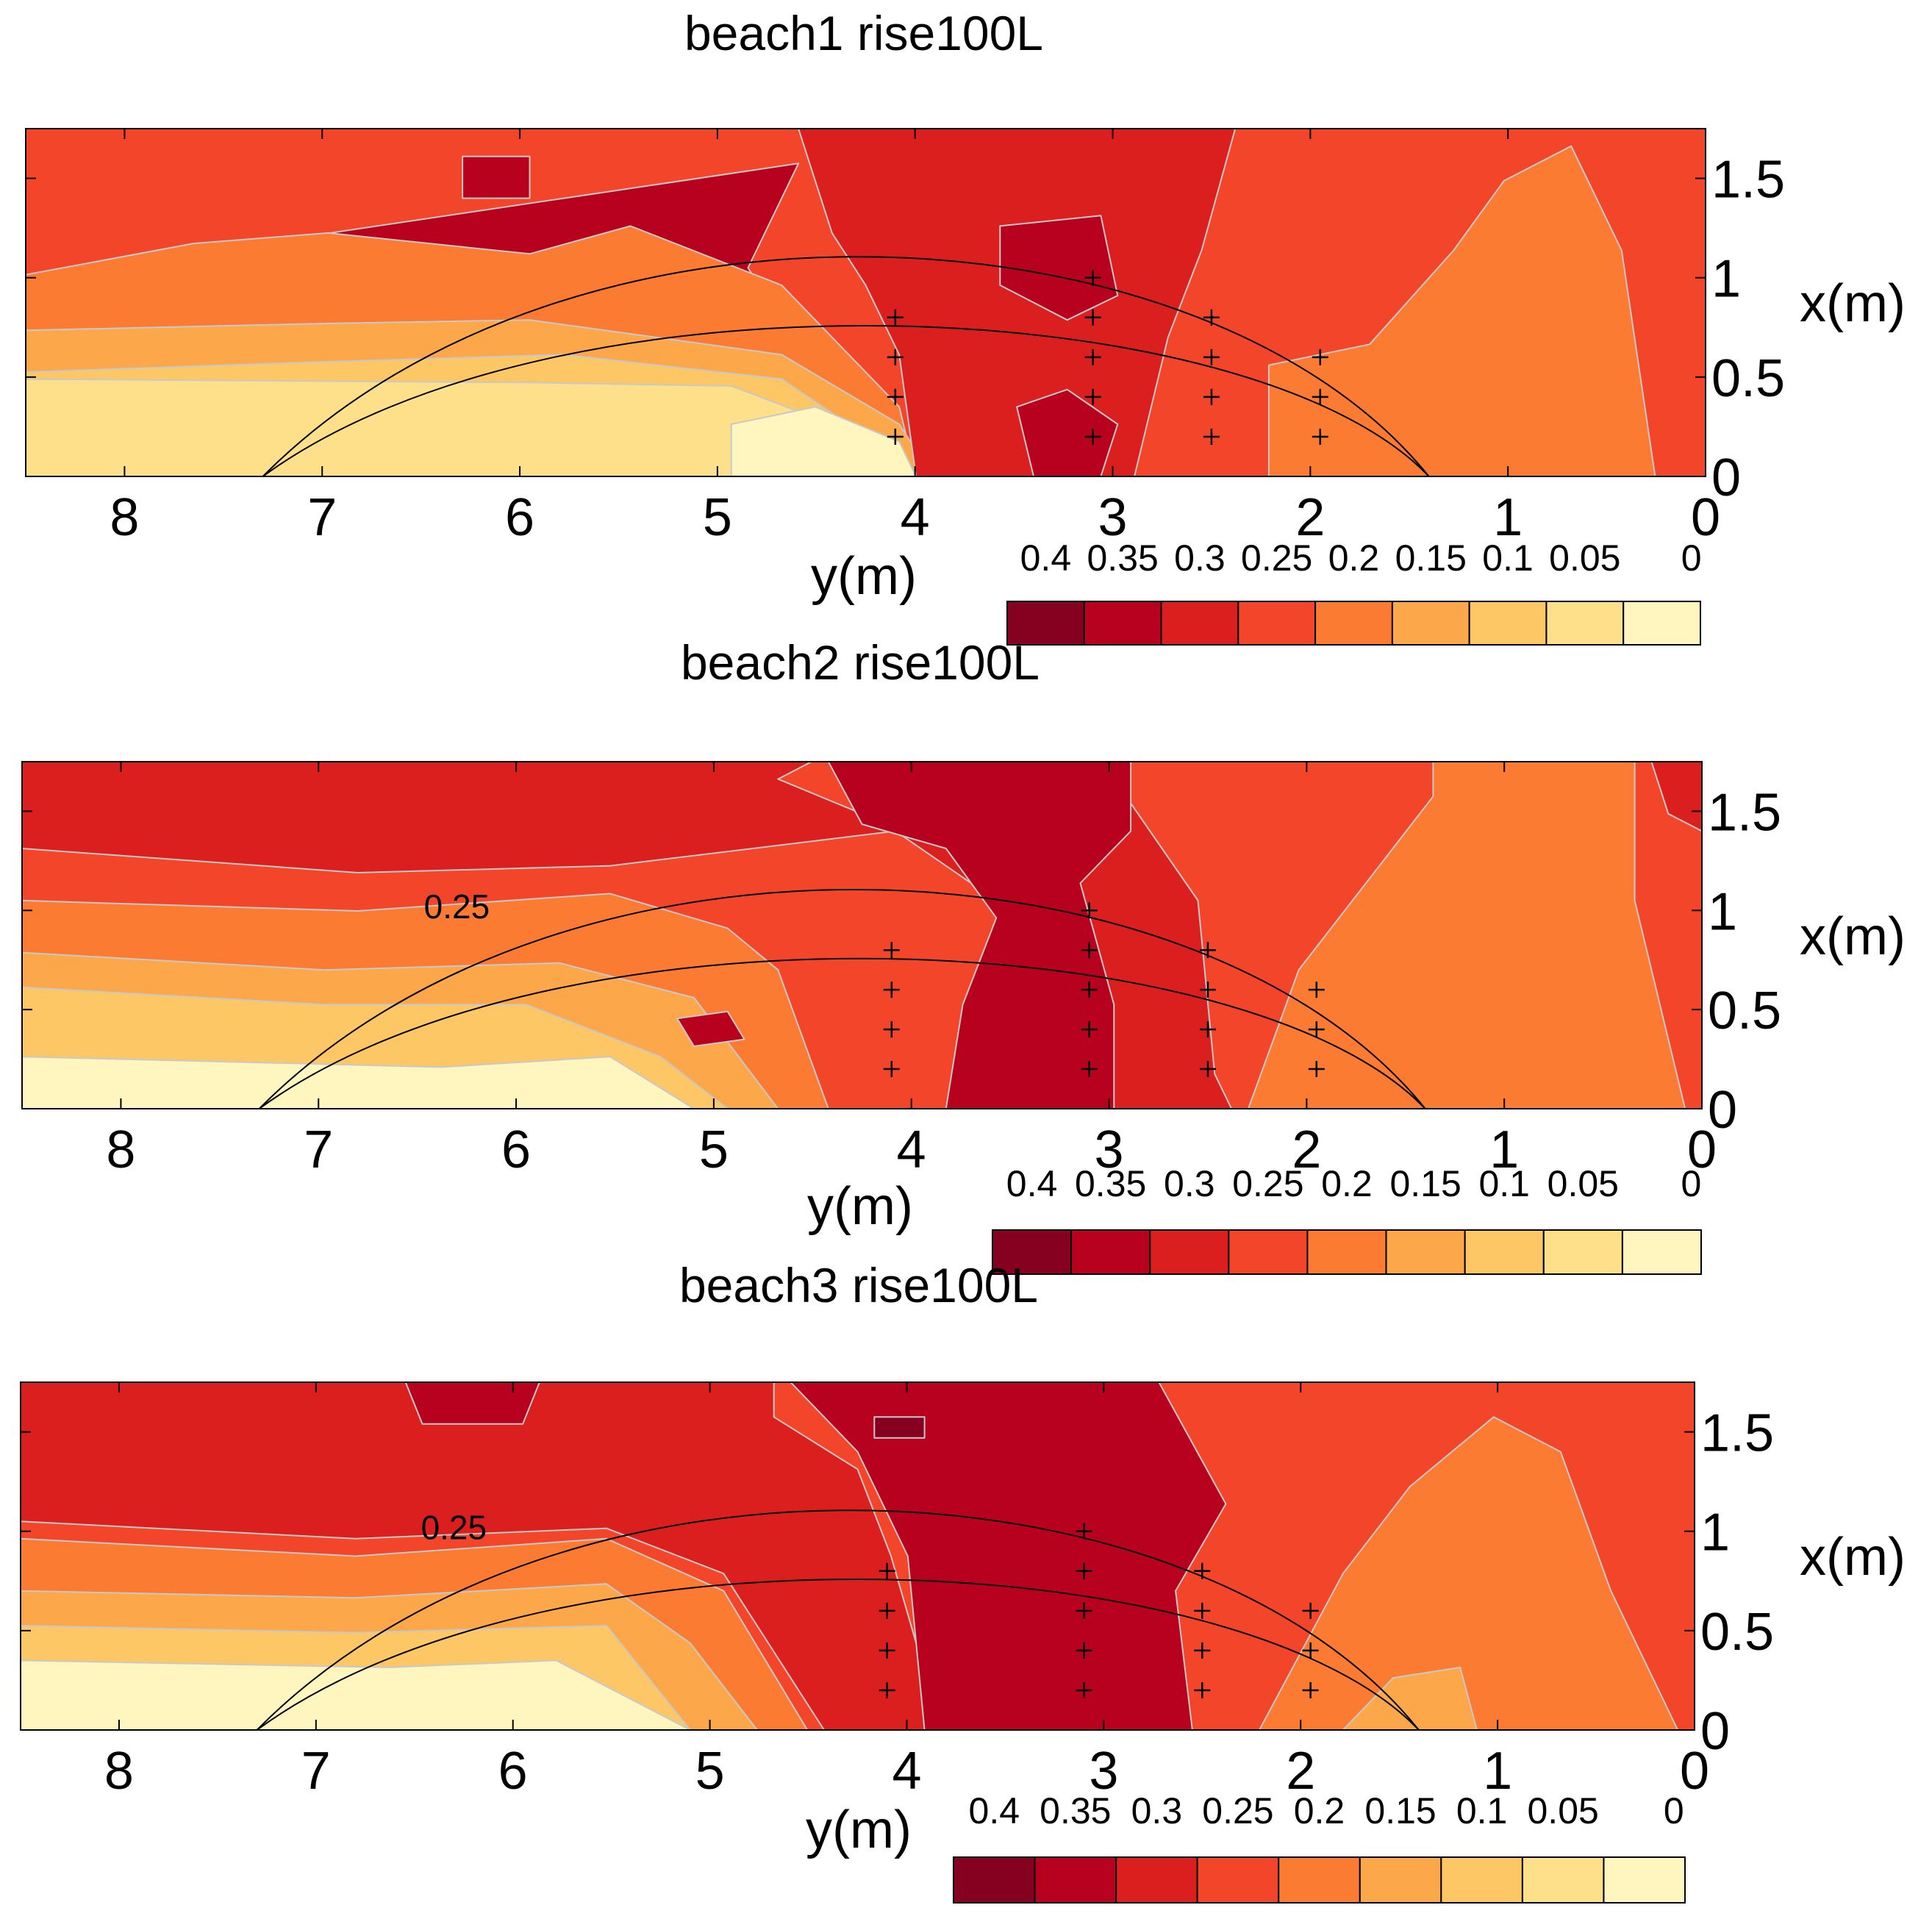  I want to click on y-tick-label: 1, so click(1715, 1533).